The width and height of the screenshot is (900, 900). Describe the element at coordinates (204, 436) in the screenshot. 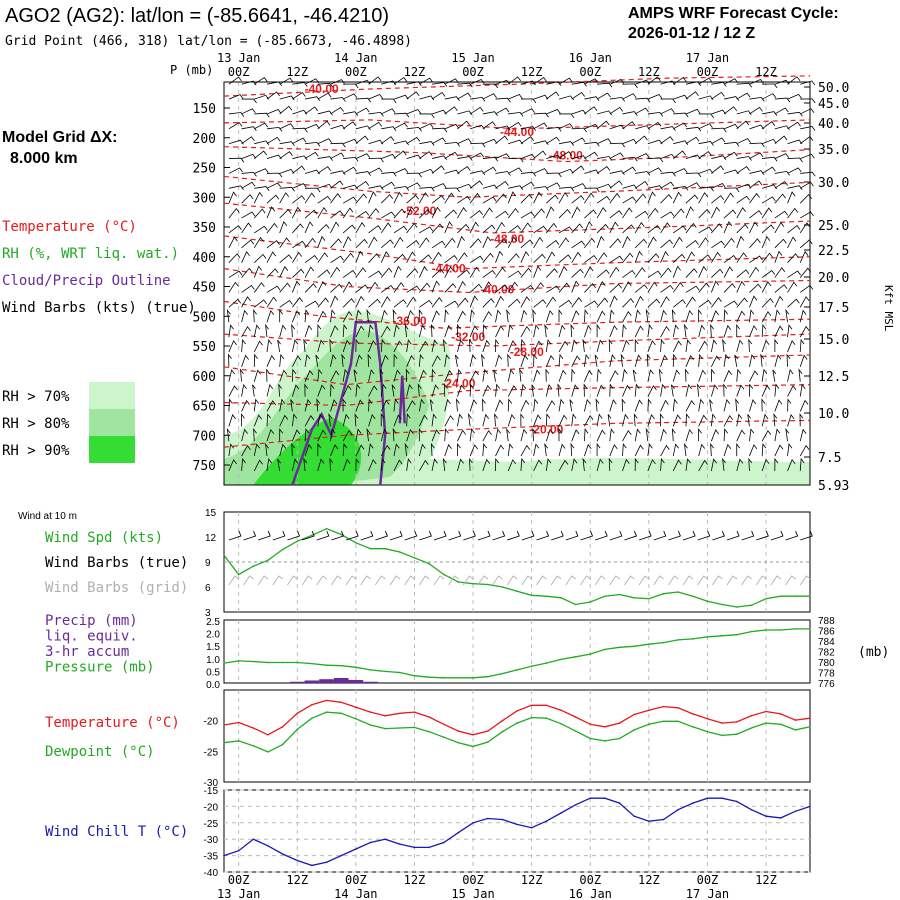

I see `pressure-tick: 700` at that location.